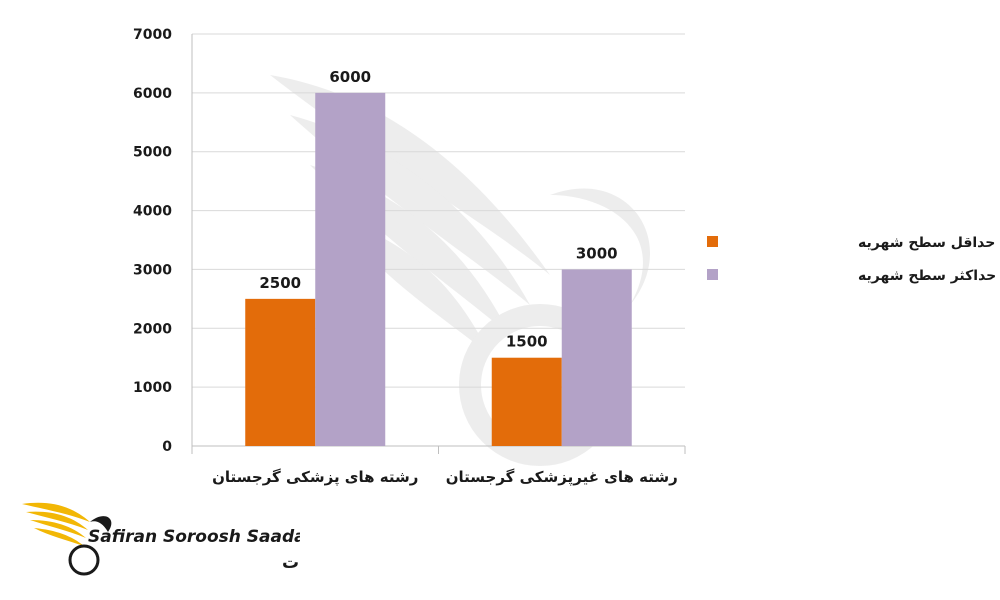  What do you see at coordinates (597, 253) in the screenshot?
I see `data-label: 3000` at bounding box center [597, 253].